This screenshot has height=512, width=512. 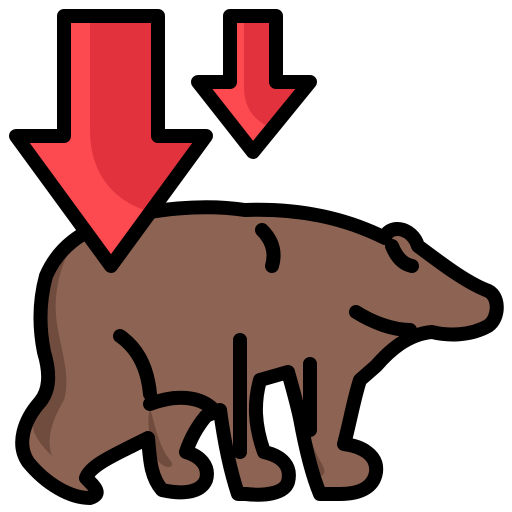 What do you see at coordinates (312, 440) in the screenshot?
I see `bear-front-leg-shadow` at bounding box center [312, 440].